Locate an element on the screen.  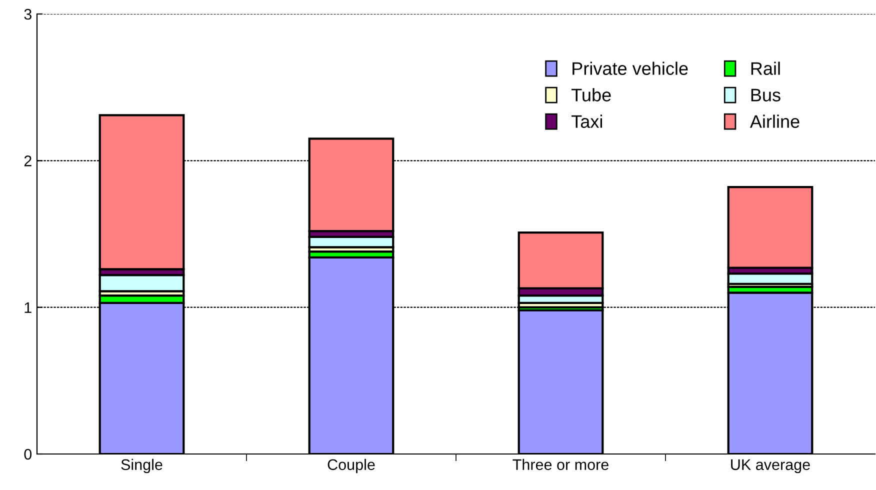
x-tick-label: Couple is located at coordinates (351, 466).